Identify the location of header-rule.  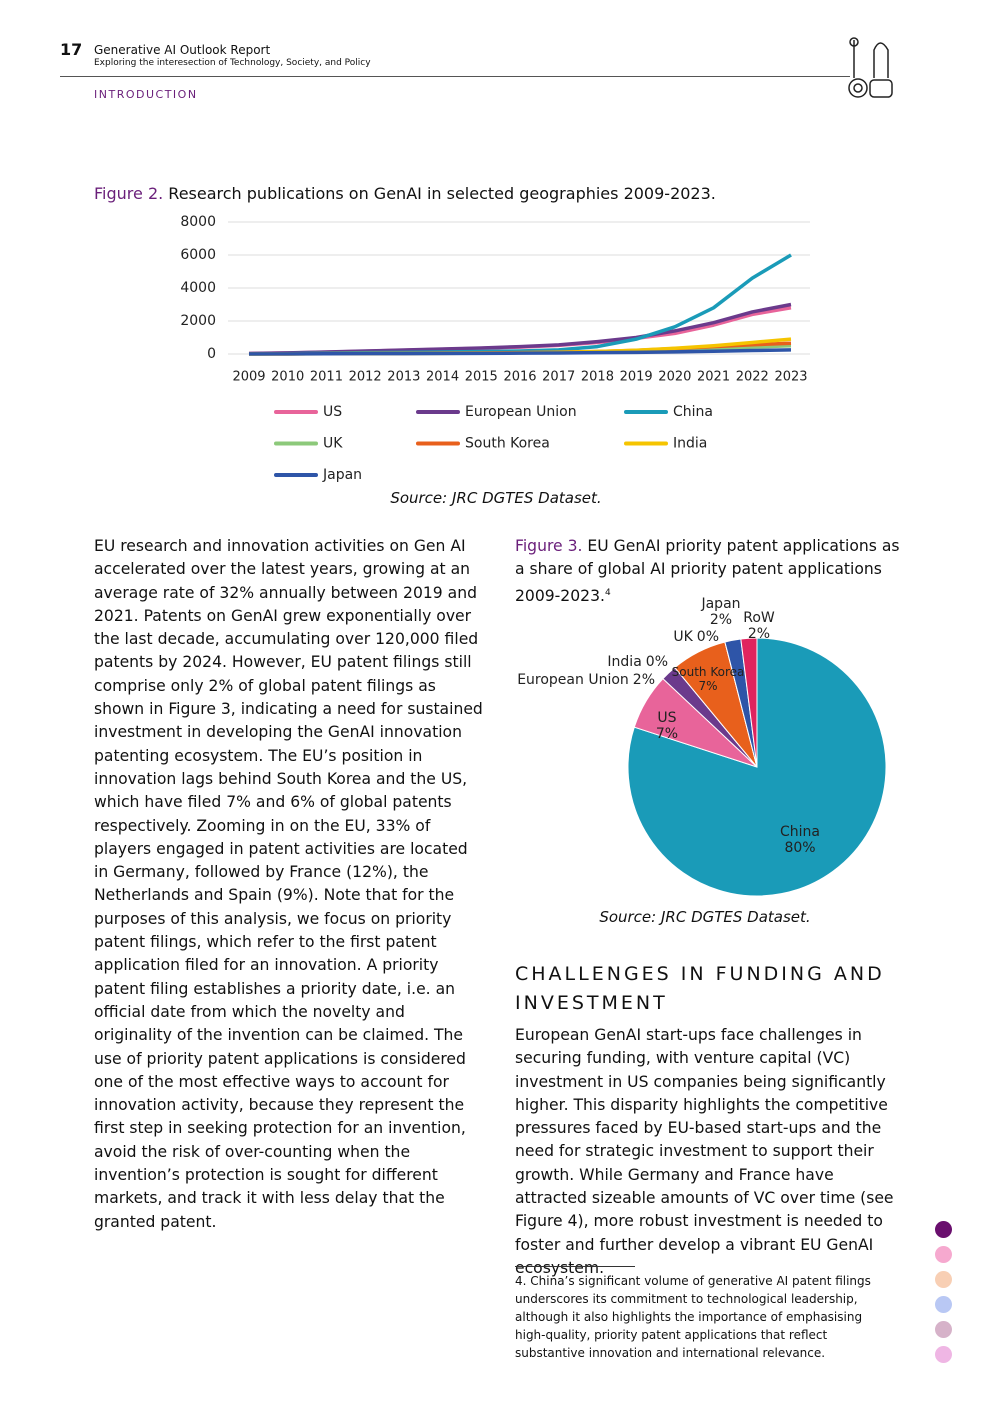
(455, 76).